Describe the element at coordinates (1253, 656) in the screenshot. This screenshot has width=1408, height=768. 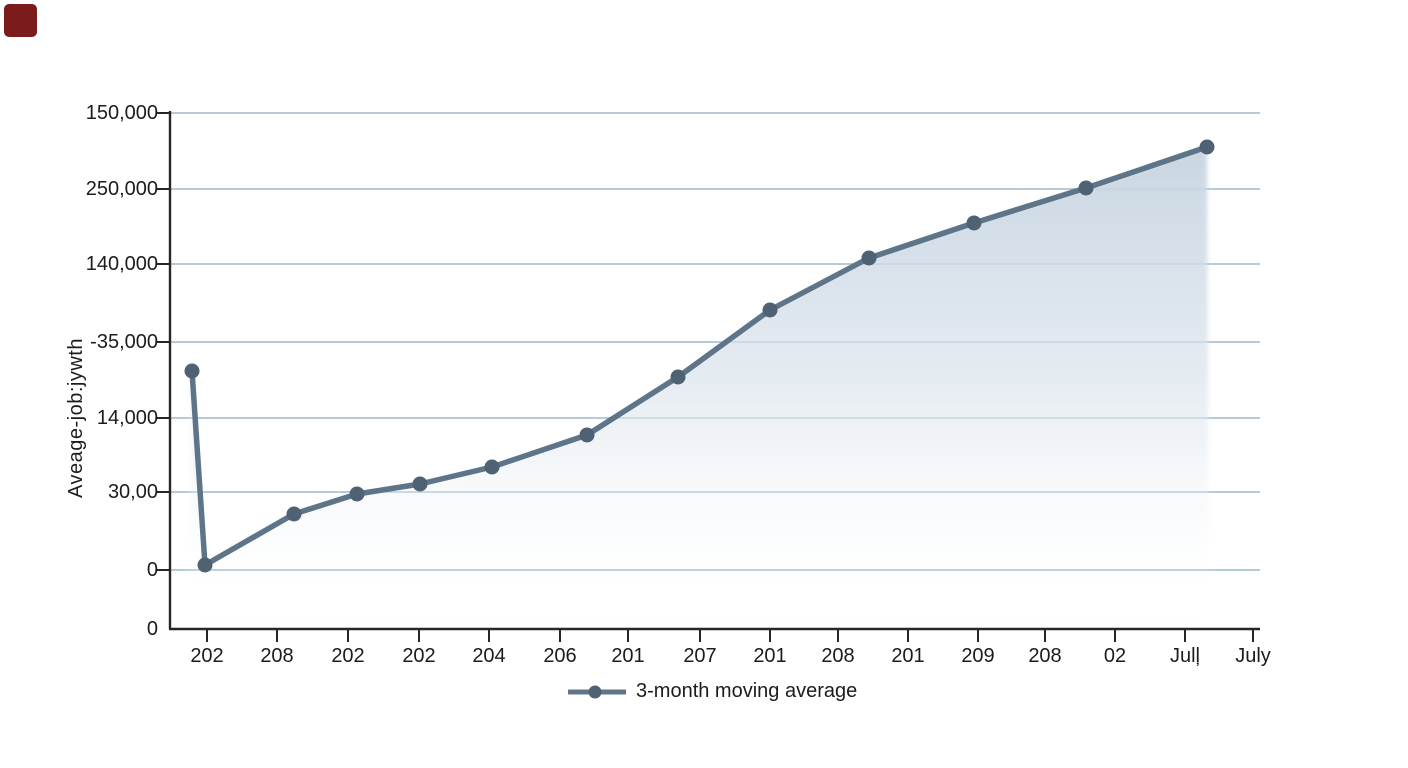
I see `x-tick-label: July` at that location.